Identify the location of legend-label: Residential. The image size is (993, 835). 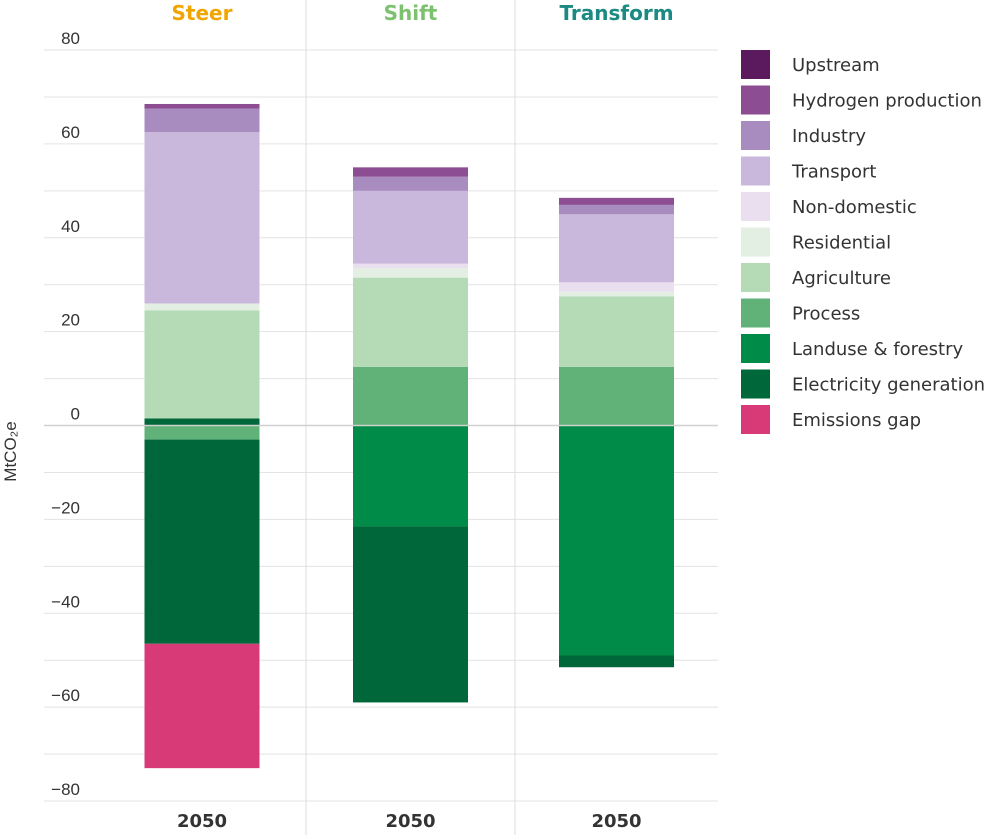
(841, 243).